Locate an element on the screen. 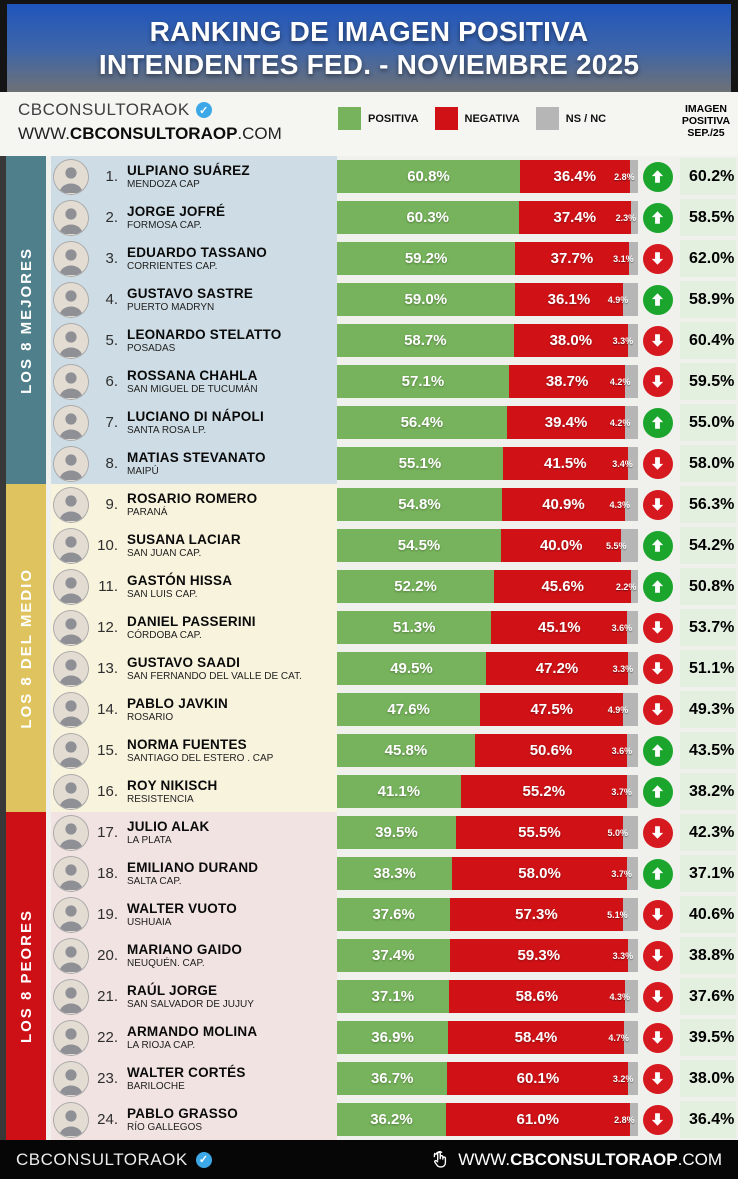 This screenshot has width=738, height=1179. footer-site-suffix: .COM is located at coordinates (699, 1159).